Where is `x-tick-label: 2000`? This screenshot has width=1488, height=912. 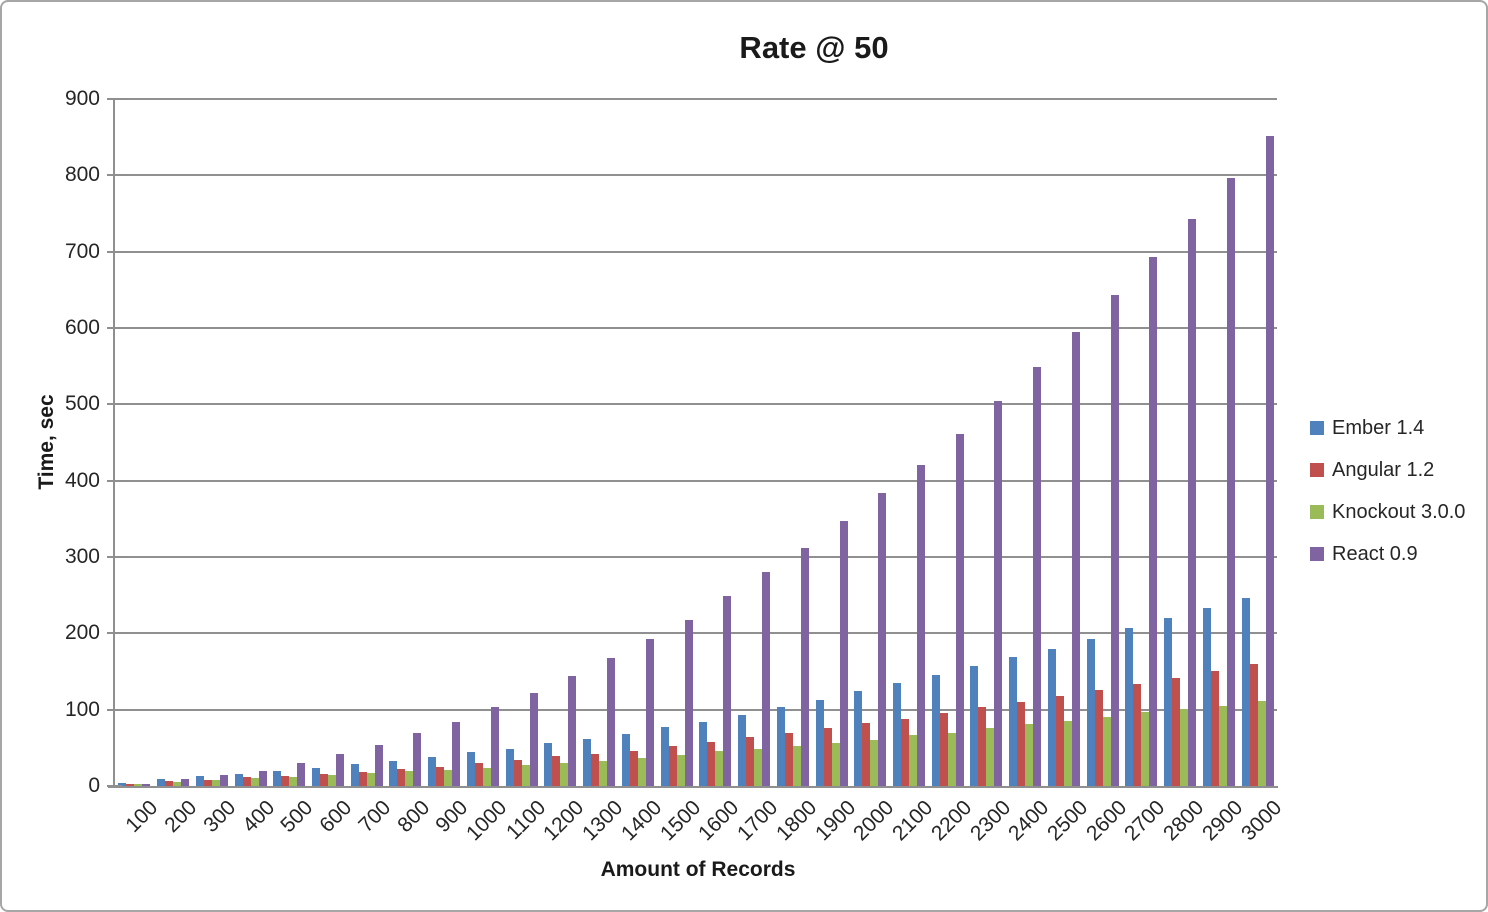 x-tick-label: 2000 is located at coordinates (874, 821).